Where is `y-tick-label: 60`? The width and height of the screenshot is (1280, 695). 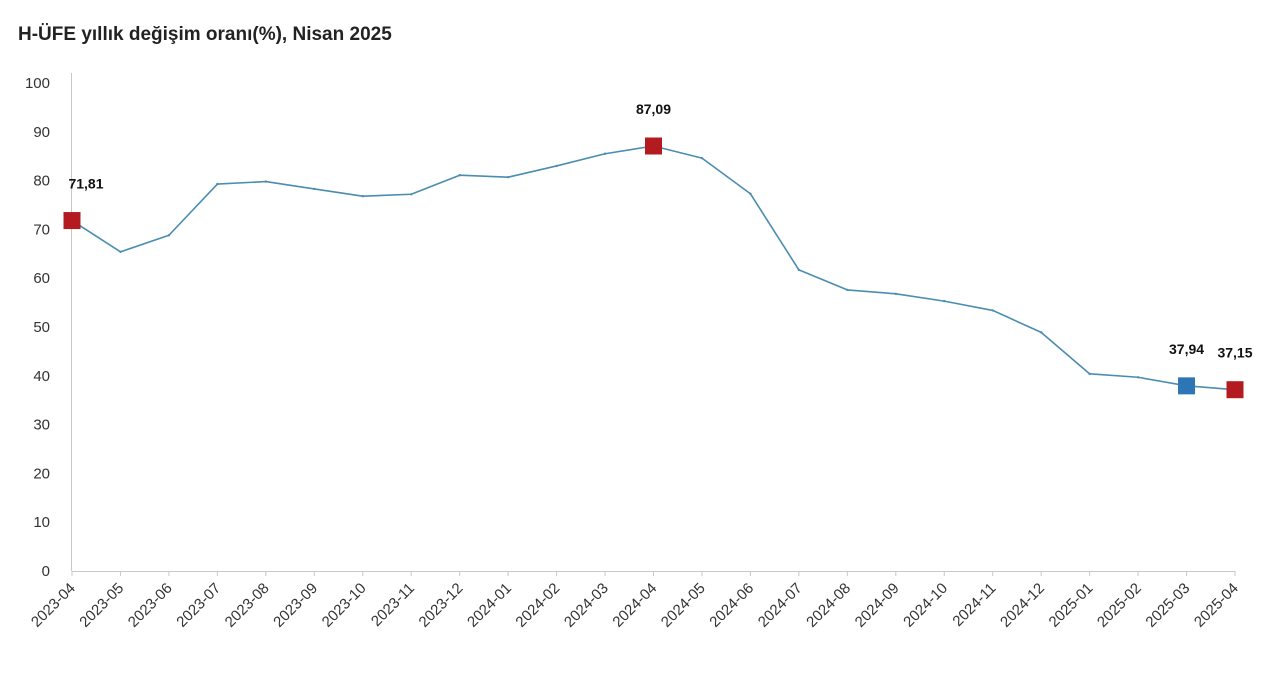
y-tick-label: 60 is located at coordinates (41, 278).